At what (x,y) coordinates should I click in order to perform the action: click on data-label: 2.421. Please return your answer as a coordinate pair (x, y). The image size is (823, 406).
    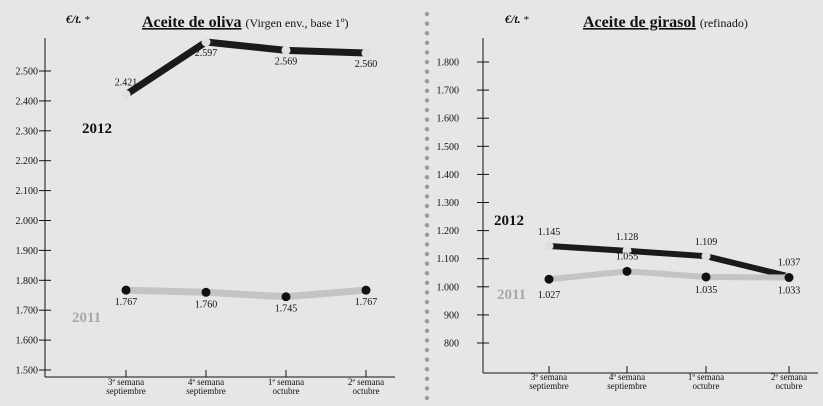
    Looking at the image, I should click on (126, 83).